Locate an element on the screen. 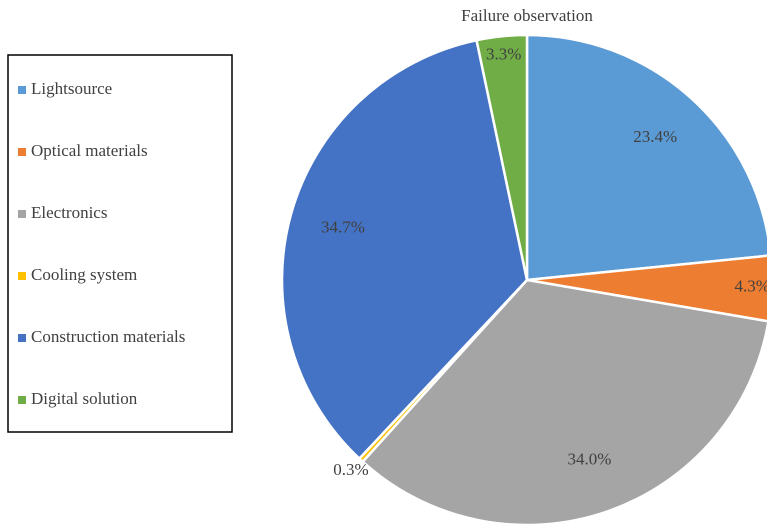 This screenshot has width=767, height=527. legend-label: Construction materials is located at coordinates (108, 336).